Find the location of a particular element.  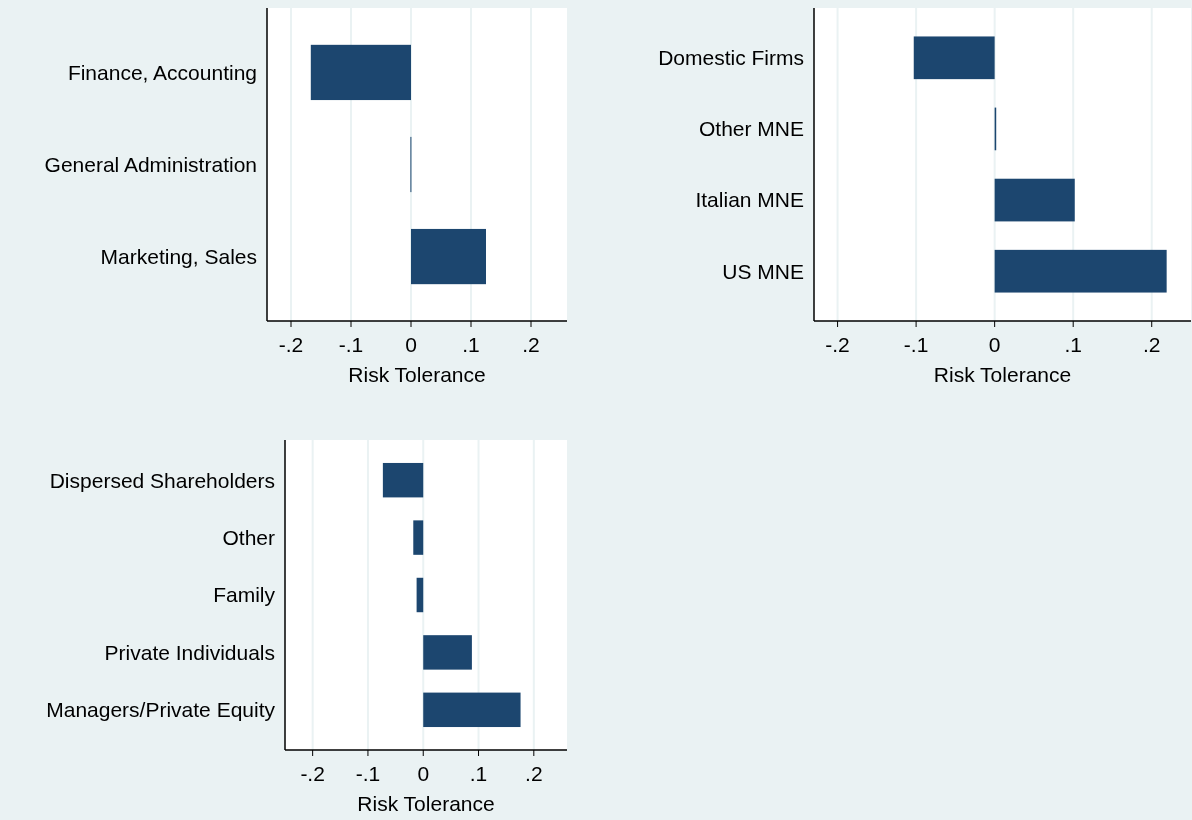

y-tick-label: Domestic Firms is located at coordinates (731, 58).